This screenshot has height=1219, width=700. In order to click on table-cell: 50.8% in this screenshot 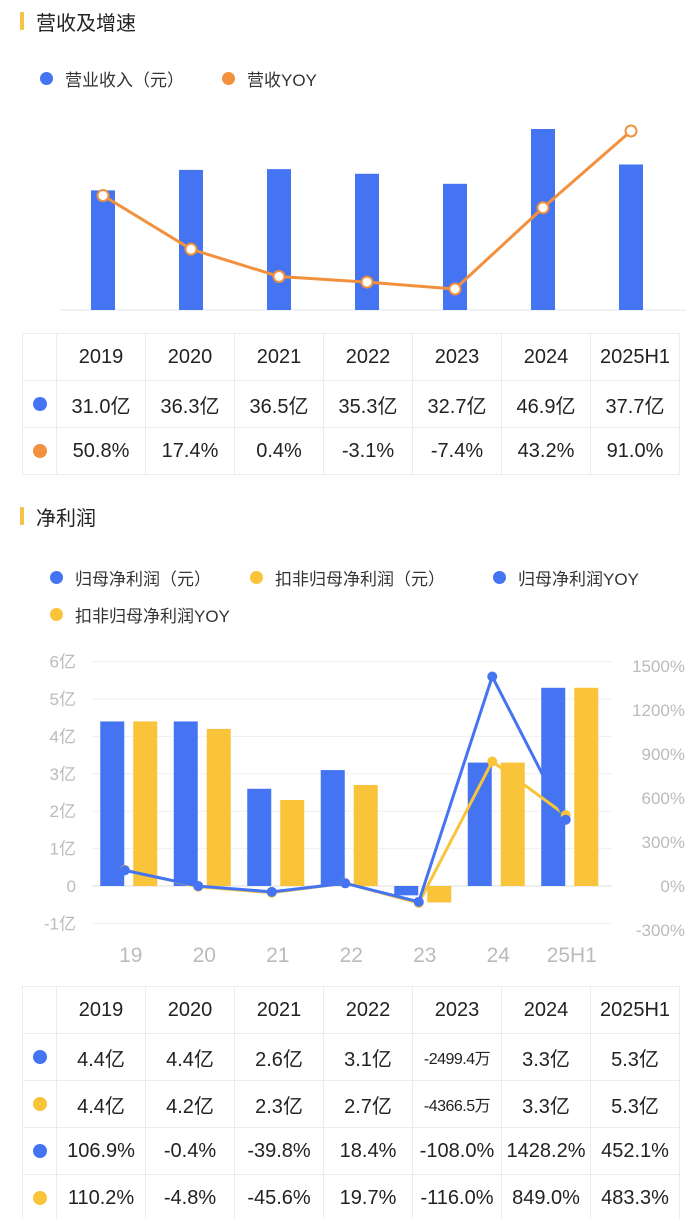, I will do `click(101, 451)`.